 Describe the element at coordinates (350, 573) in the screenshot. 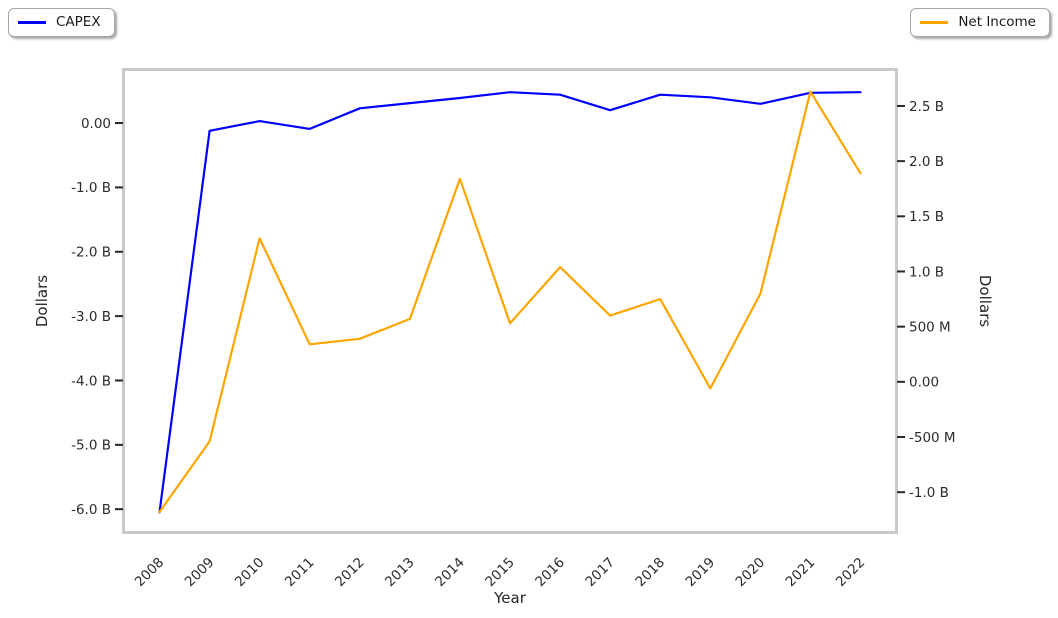

I see `x-tick-label: 2012` at that location.